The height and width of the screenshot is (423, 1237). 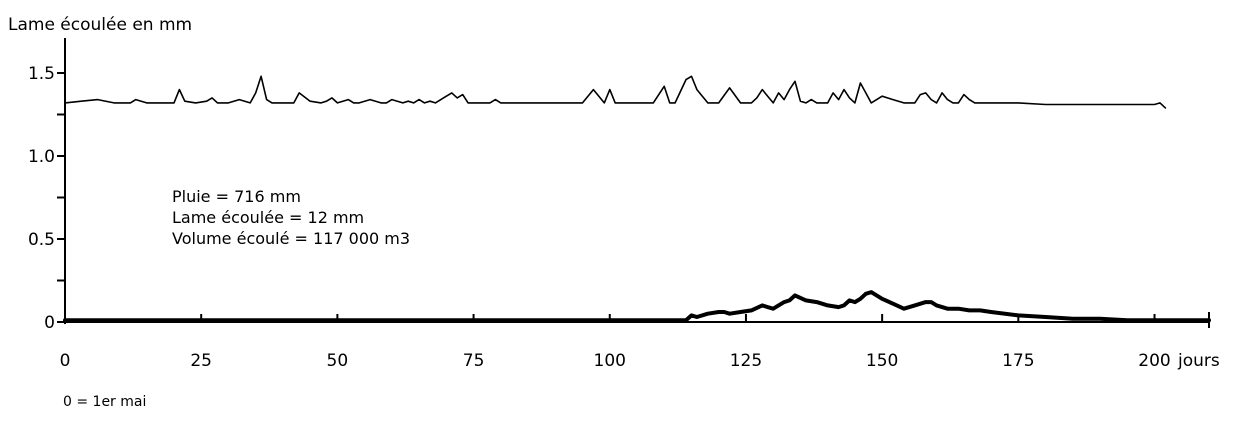 What do you see at coordinates (236, 196) in the screenshot?
I see `annotation-rainfall: Pluie = 716 mm` at bounding box center [236, 196].